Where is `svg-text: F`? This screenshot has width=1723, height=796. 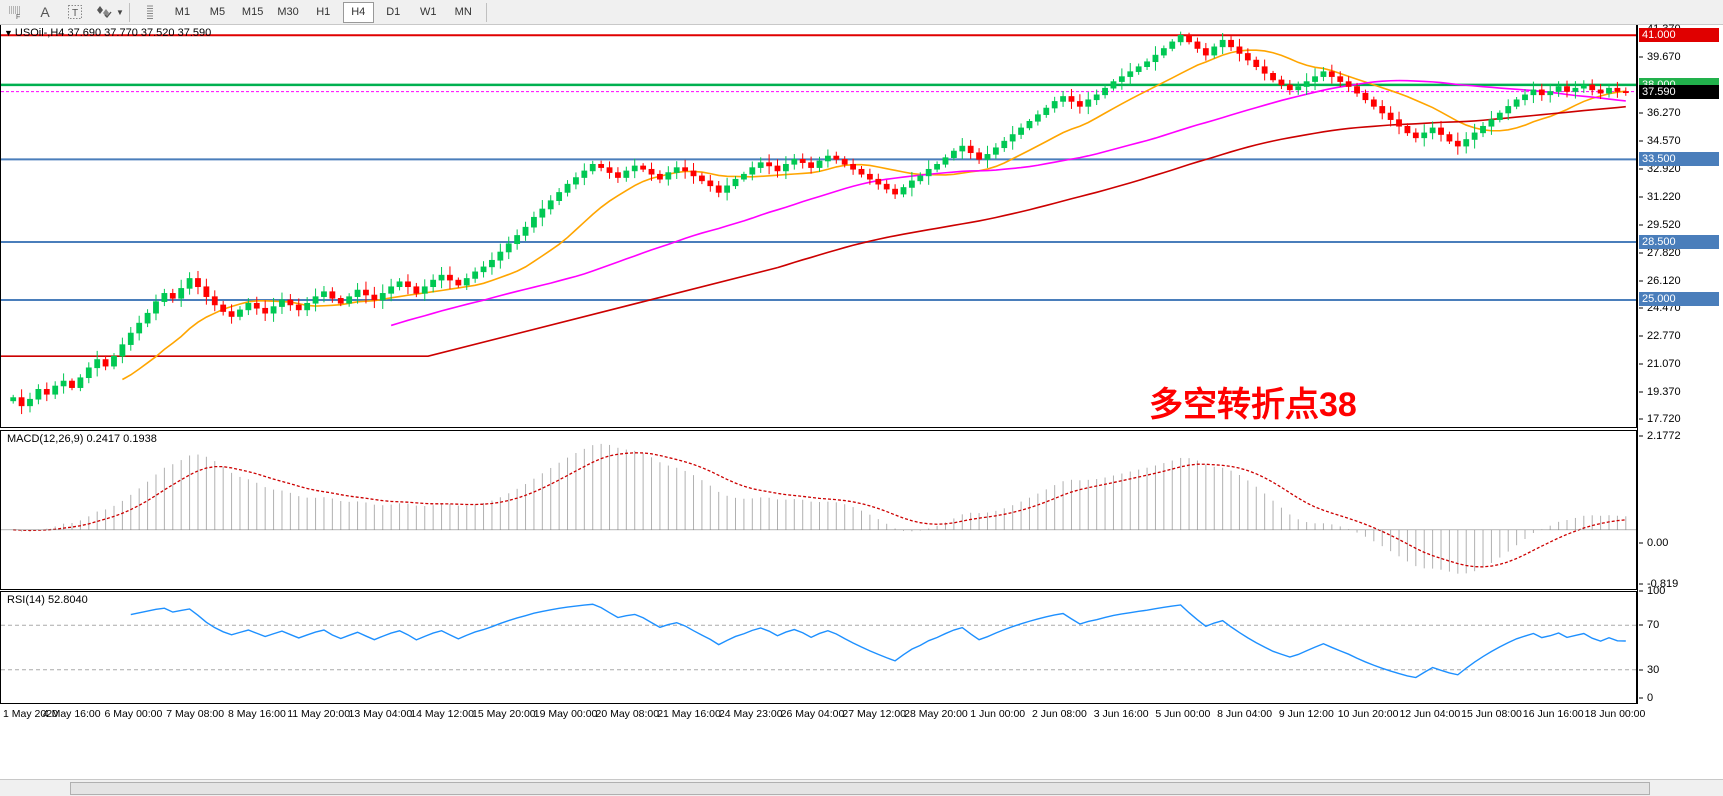
svg-text: F is located at coordinates (18, 17).